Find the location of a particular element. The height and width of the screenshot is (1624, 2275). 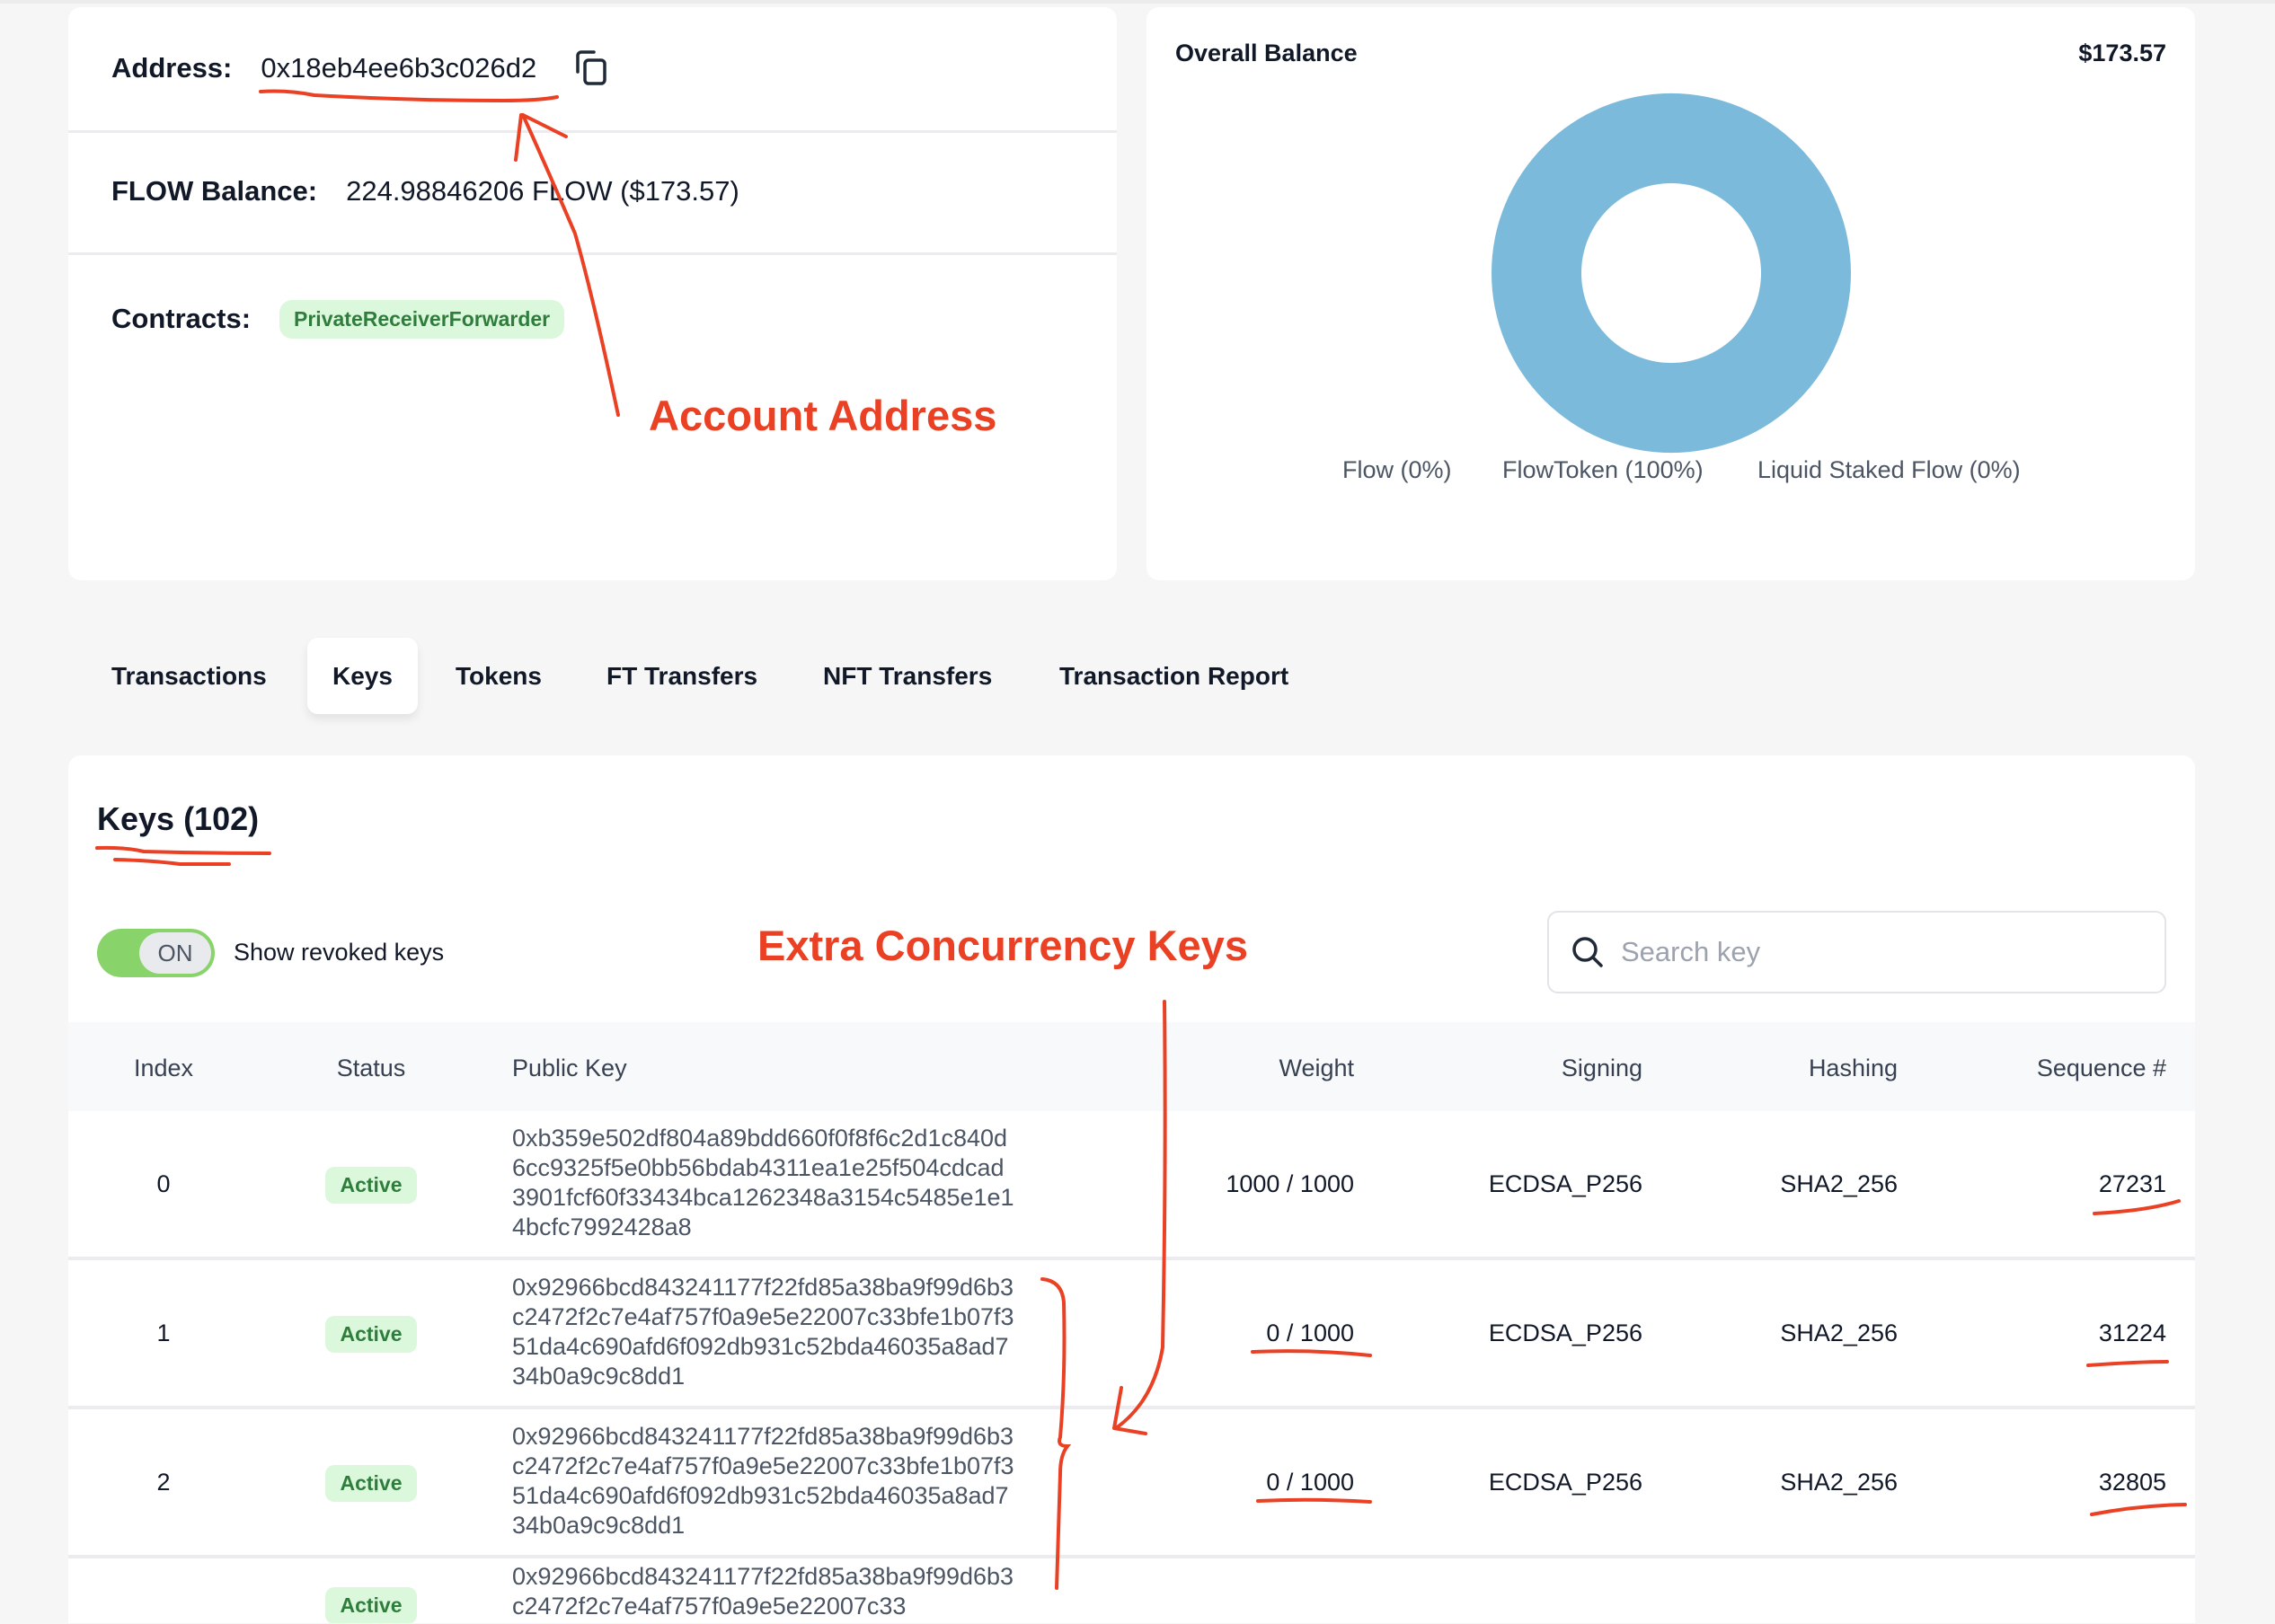

address-label: Address: is located at coordinates (172, 68).